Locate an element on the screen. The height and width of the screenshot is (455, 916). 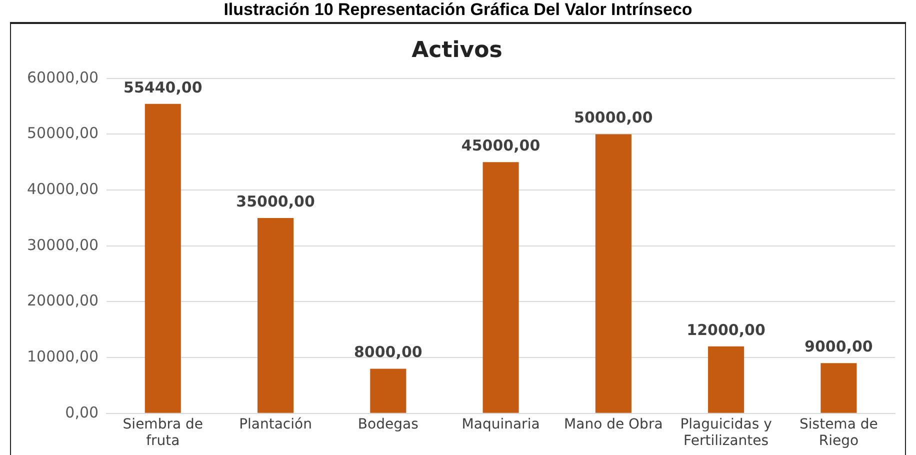
data-label: 9000,00 is located at coordinates (838, 347).